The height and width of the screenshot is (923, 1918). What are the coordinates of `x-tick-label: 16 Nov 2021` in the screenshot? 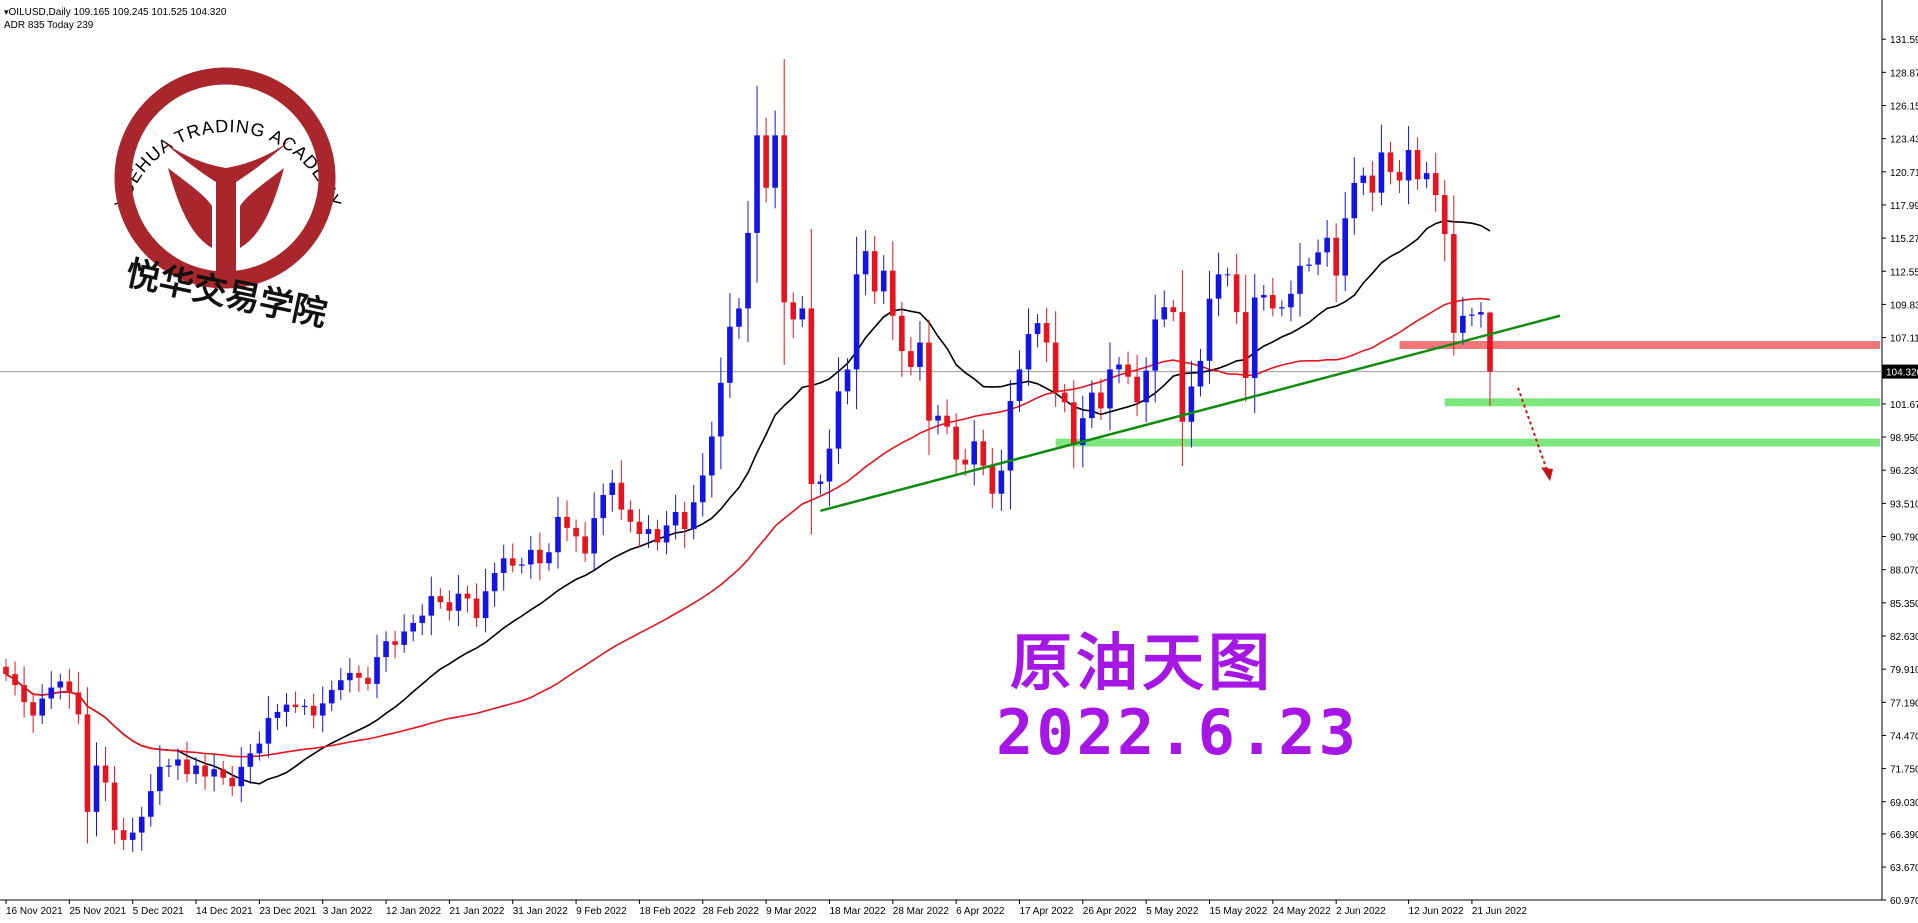 It's located at (34, 911).